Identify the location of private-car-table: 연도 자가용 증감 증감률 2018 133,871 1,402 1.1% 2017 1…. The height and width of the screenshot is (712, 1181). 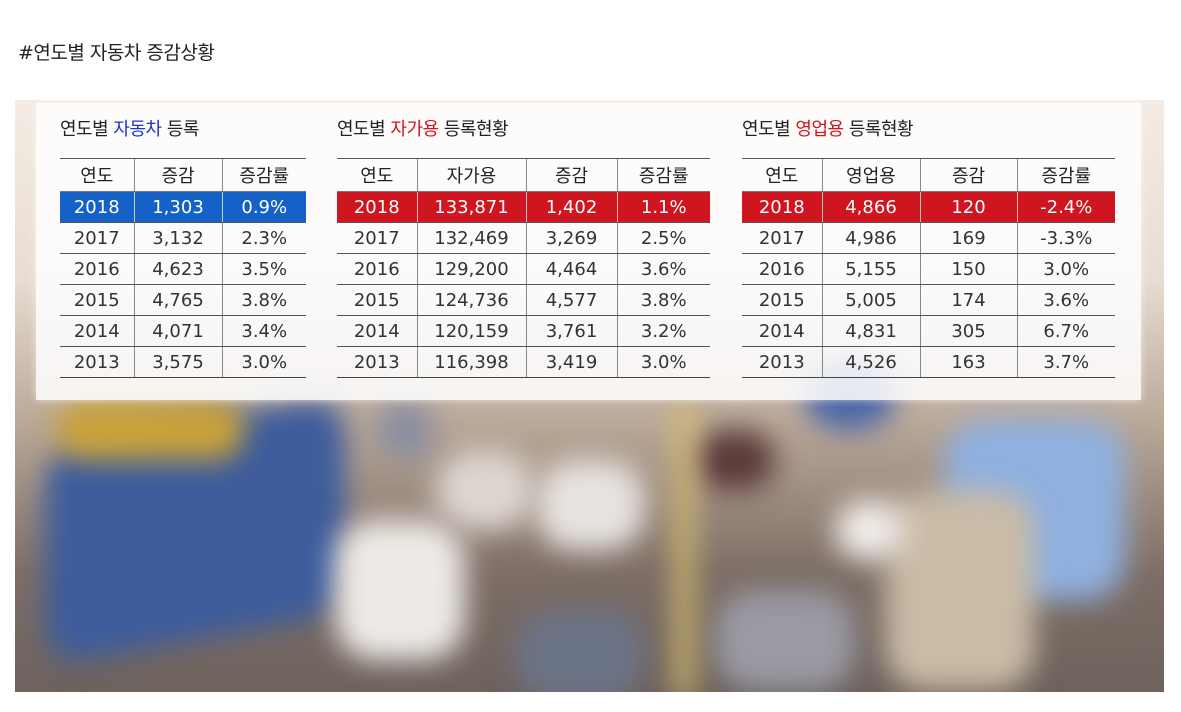
(523, 268).